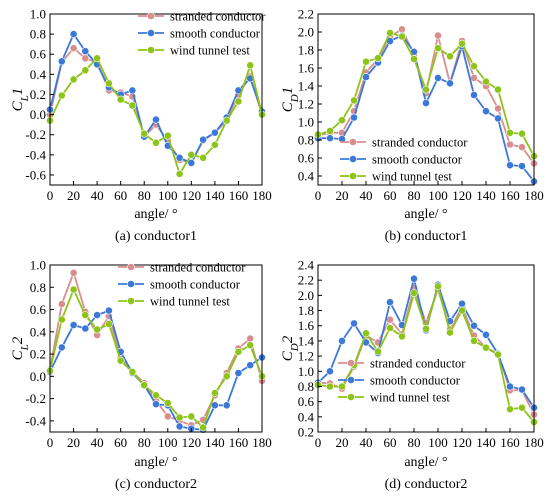 This screenshot has width=550, height=498. What do you see at coordinates (306, 340) in the screenshot?
I see `y-tick-label: 1.4` at bounding box center [306, 340].